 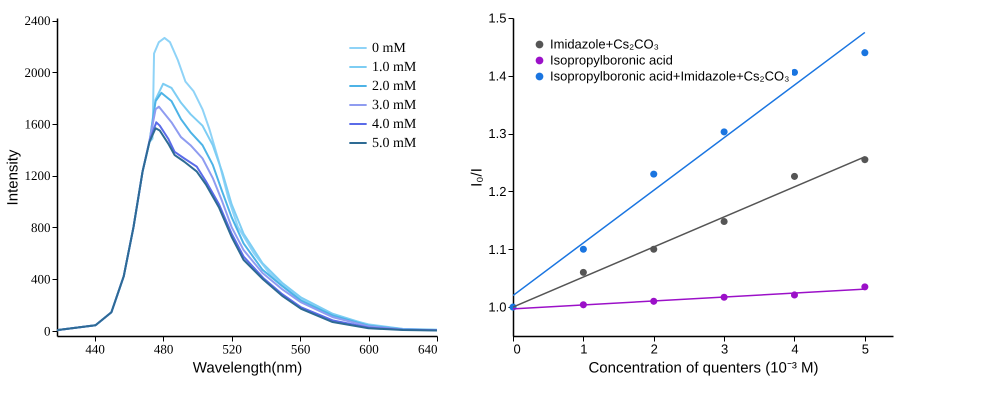 What do you see at coordinates (37, 20) in the screenshot?
I see `y-tick-label: 2400` at bounding box center [37, 20].